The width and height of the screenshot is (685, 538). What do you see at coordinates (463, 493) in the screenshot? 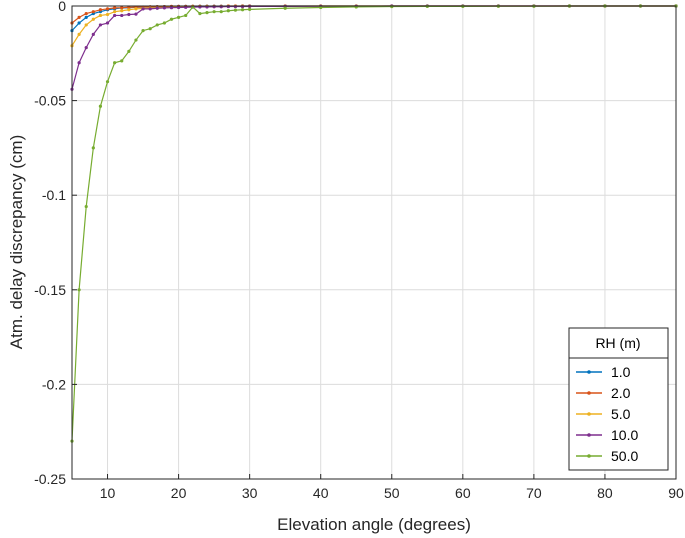
I see `x-tick-label: 60` at bounding box center [463, 493].